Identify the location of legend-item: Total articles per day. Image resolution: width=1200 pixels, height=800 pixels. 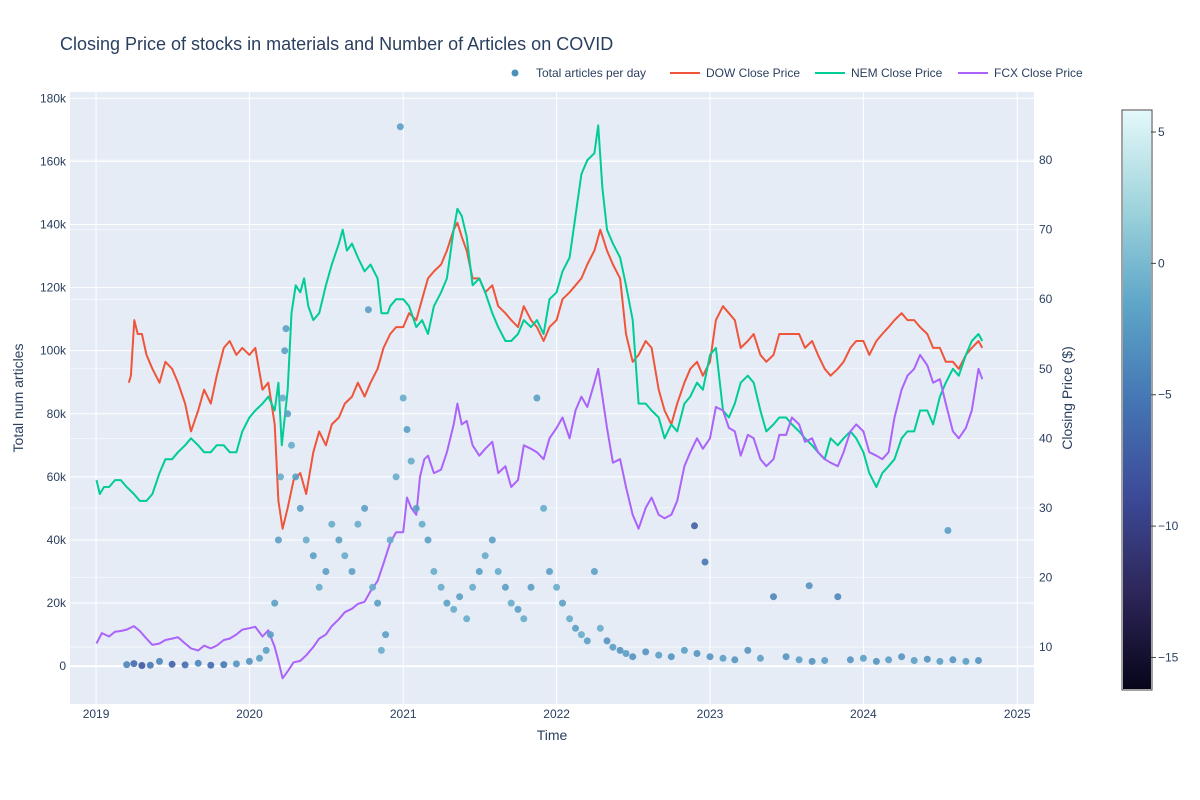
(579, 73).